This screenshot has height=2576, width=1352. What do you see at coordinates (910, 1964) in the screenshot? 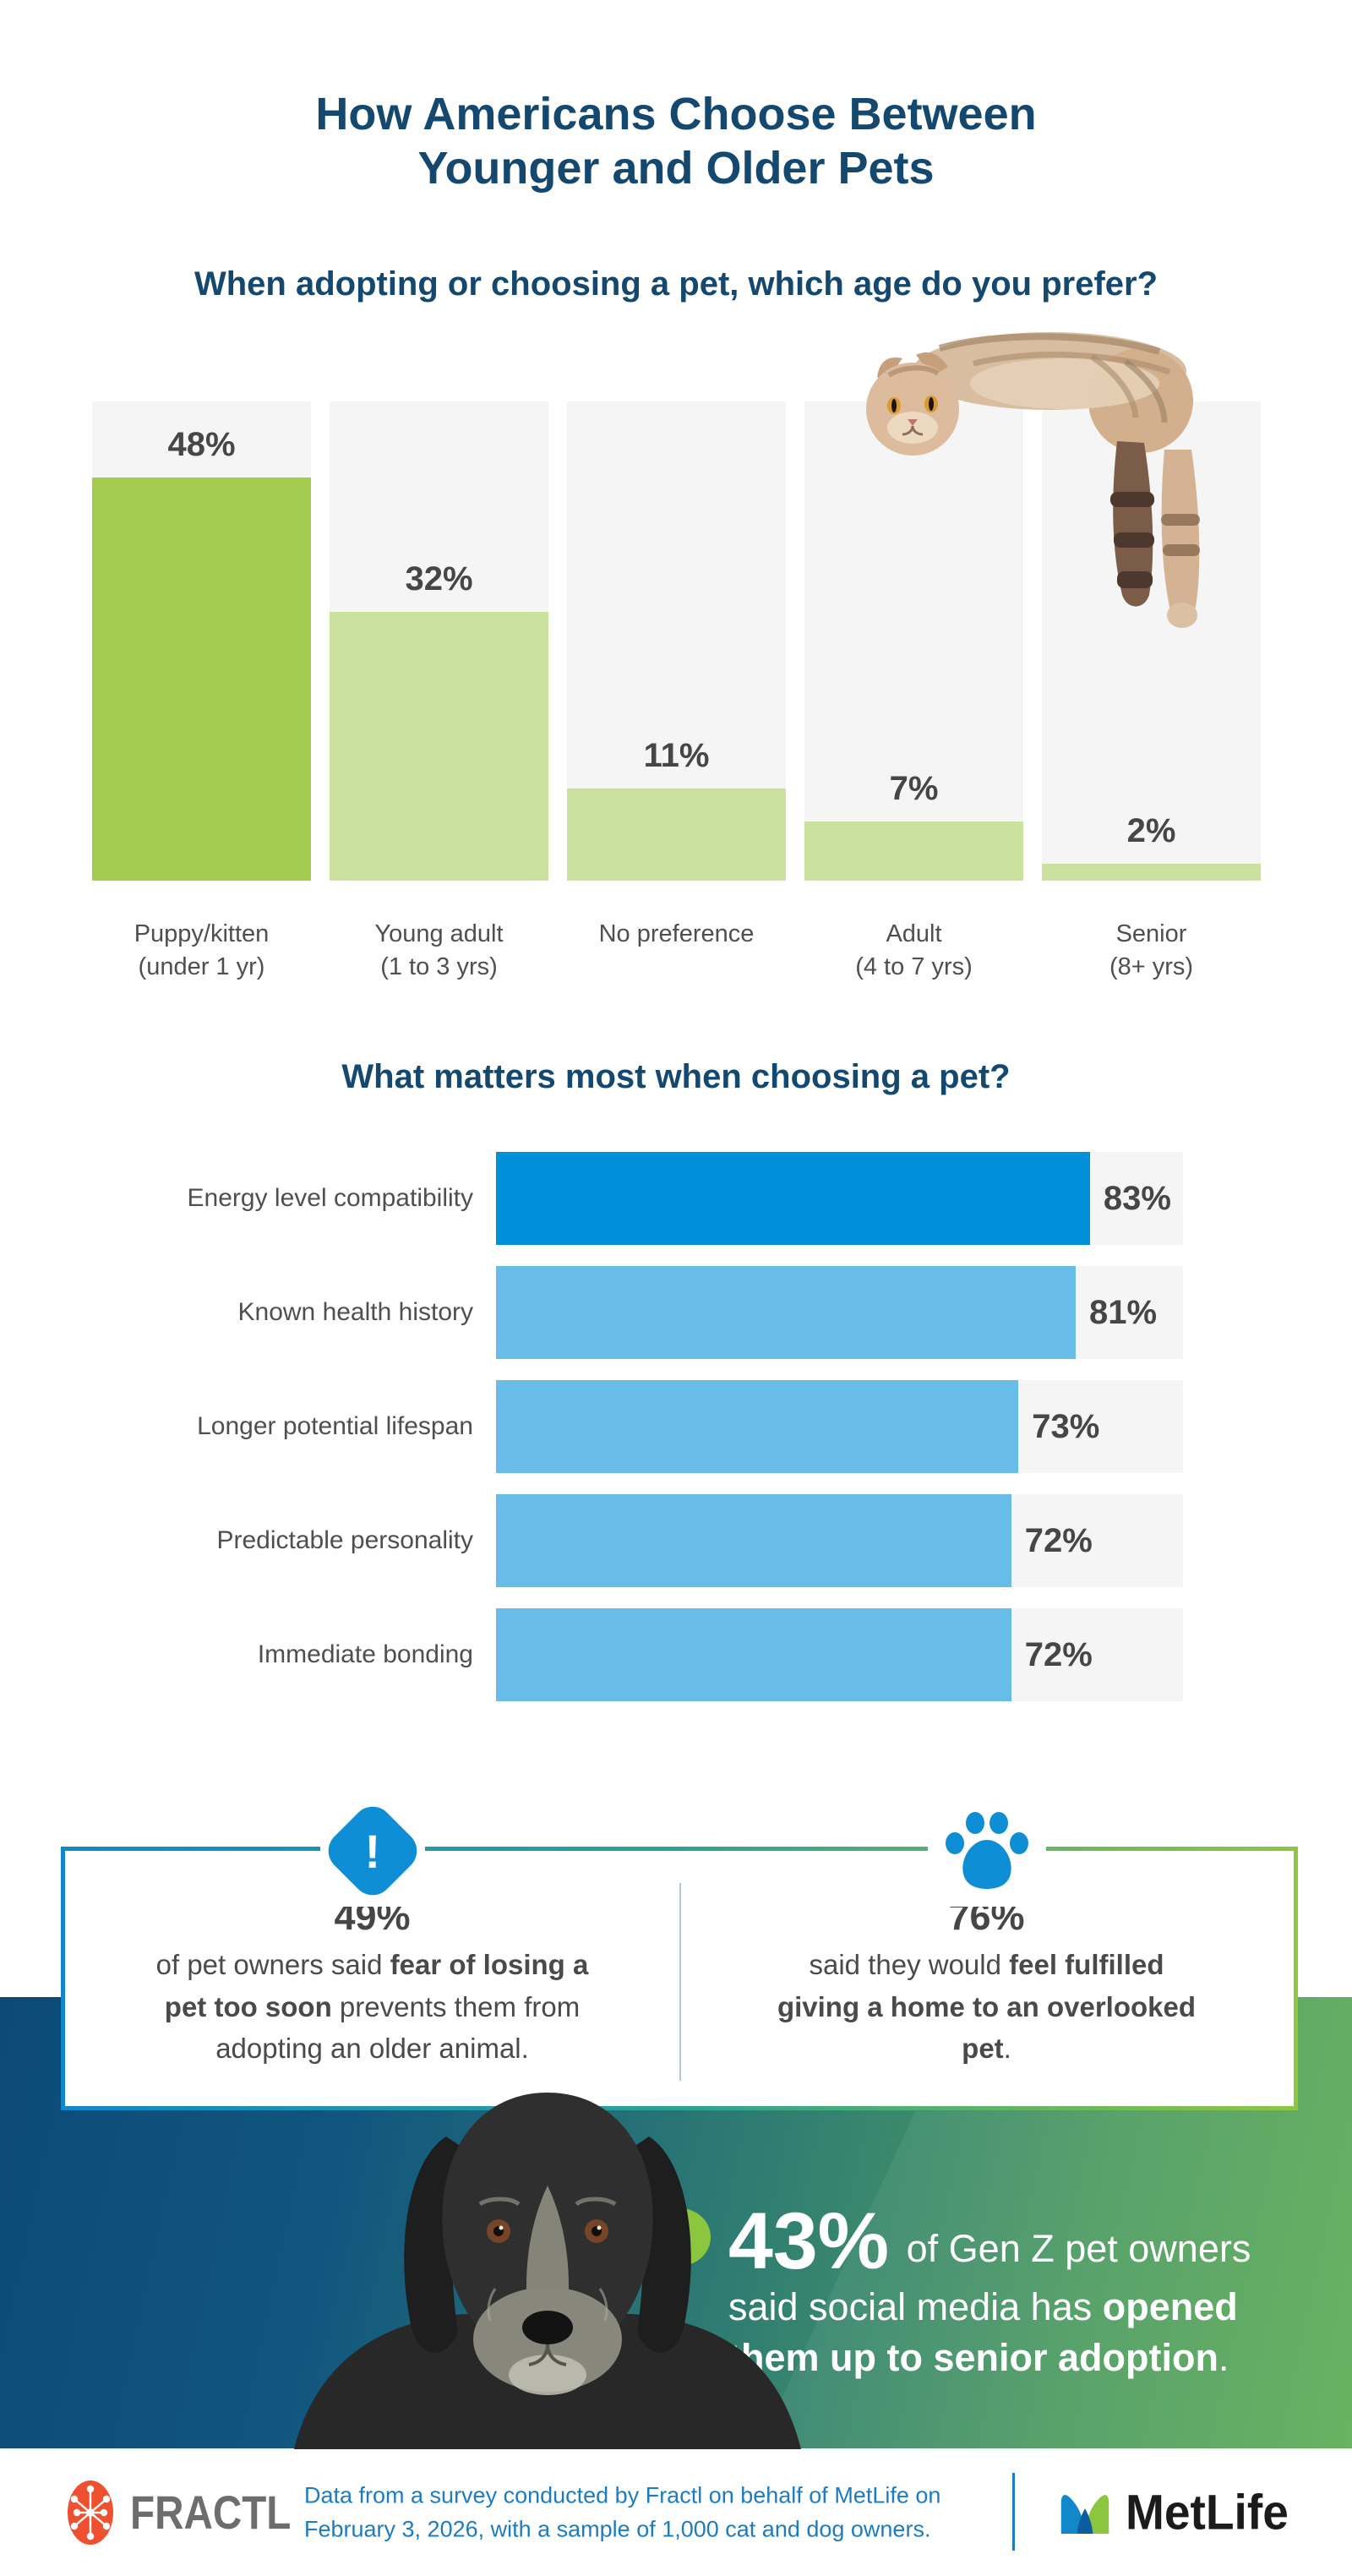
I see `text-segment: said they would` at bounding box center [910, 1964].